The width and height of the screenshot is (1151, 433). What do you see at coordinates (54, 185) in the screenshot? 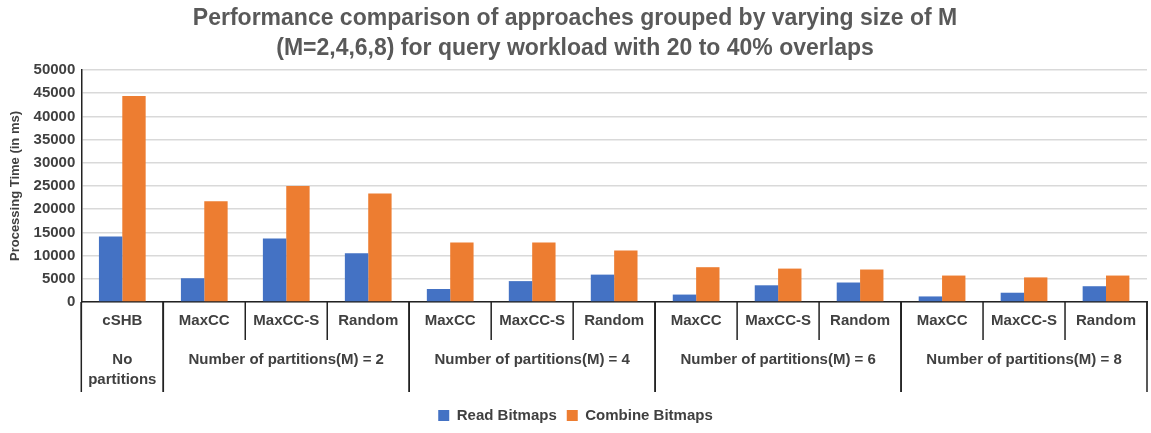
I see `y-tick-label: 25000` at bounding box center [54, 185].